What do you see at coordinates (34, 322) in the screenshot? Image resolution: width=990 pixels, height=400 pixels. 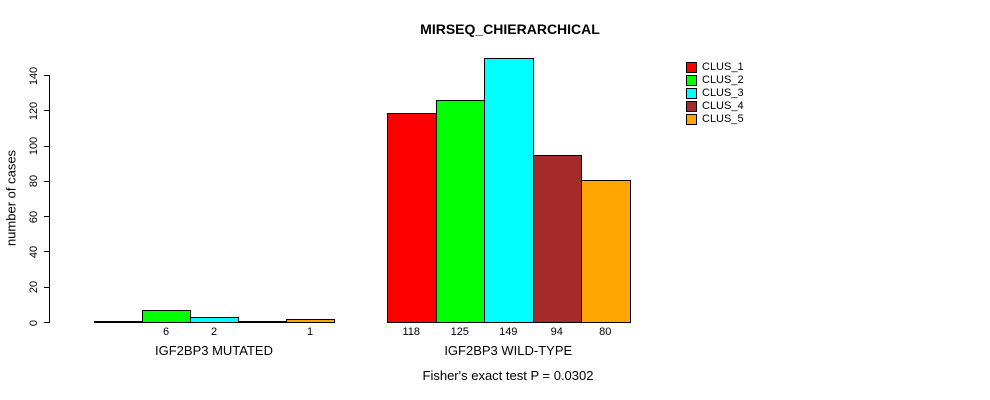 I see `y-tick-label: 0` at bounding box center [34, 322].